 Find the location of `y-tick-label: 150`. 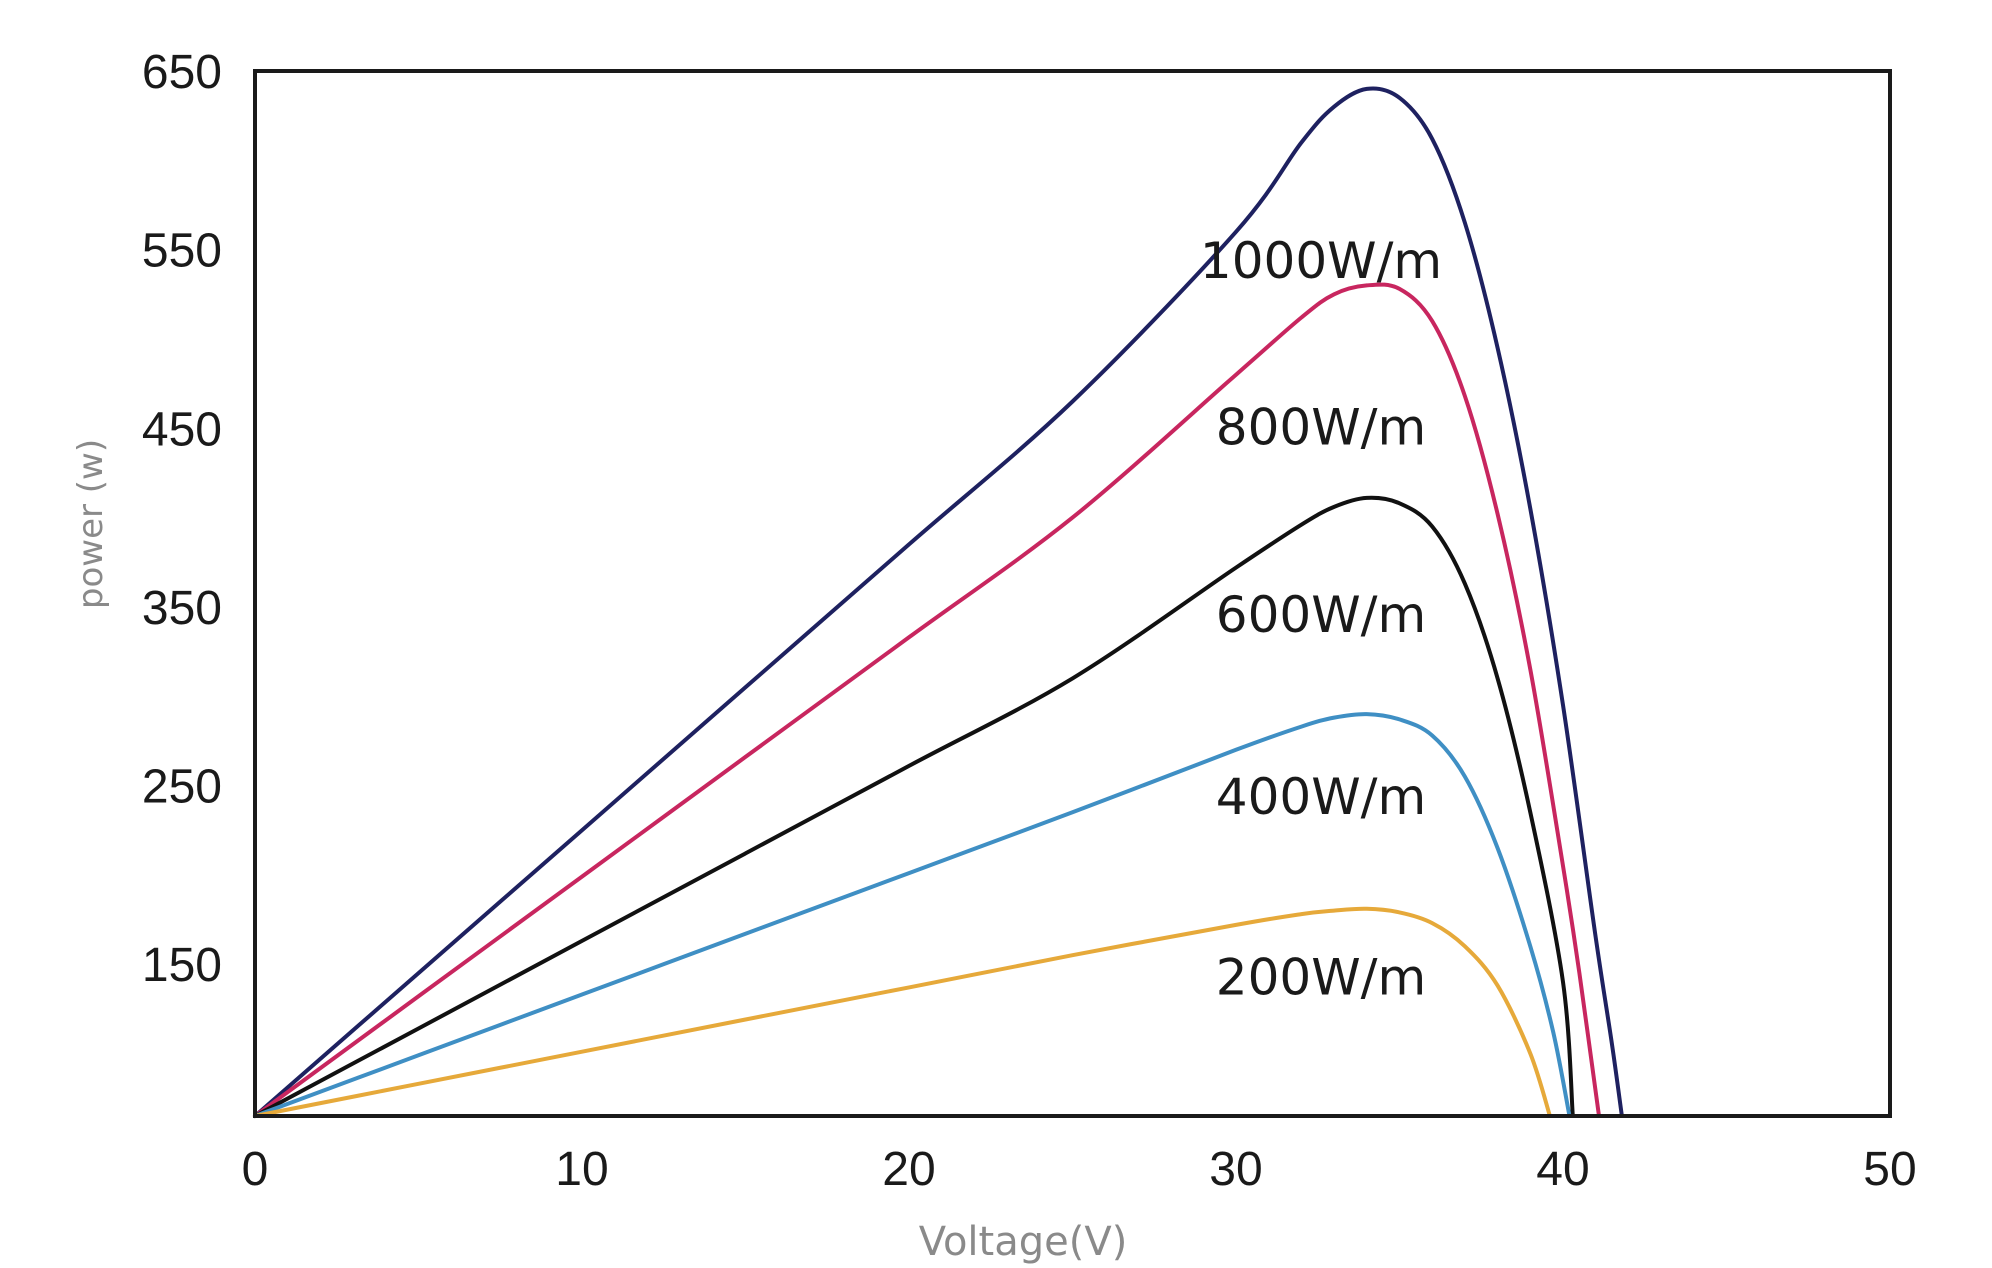

y-tick-label: 150 is located at coordinates (182, 965).